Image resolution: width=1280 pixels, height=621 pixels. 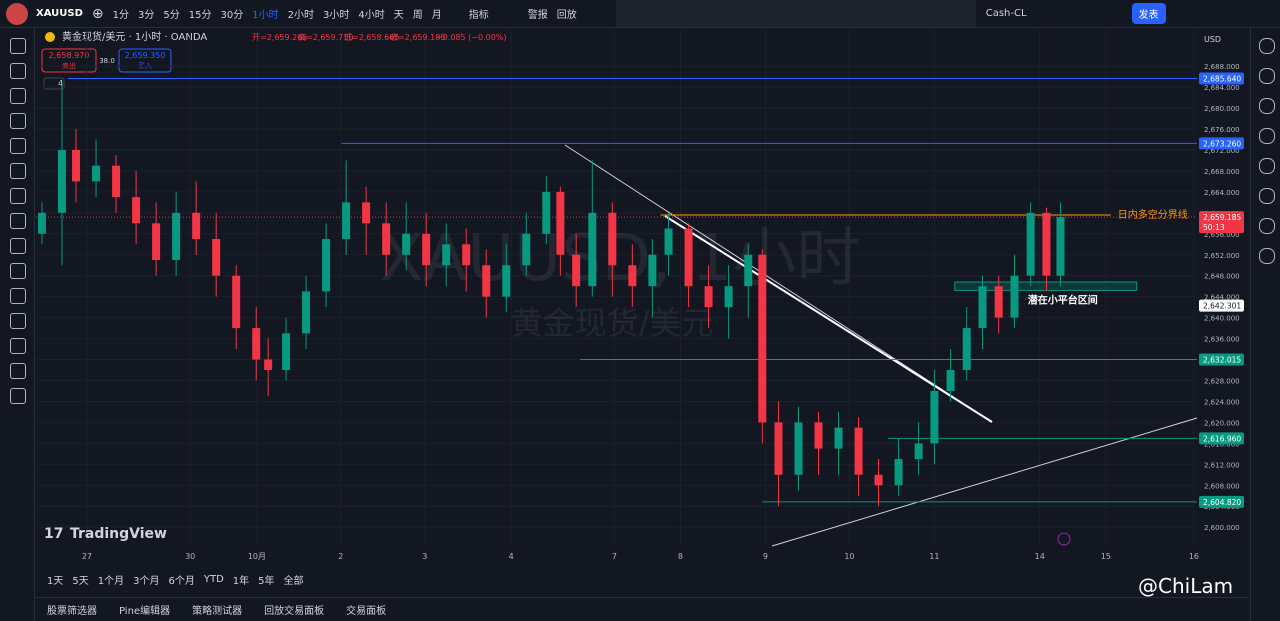 What do you see at coordinates (1006, 13) in the screenshot?
I see `layout: Cash-CL` at bounding box center [1006, 13].